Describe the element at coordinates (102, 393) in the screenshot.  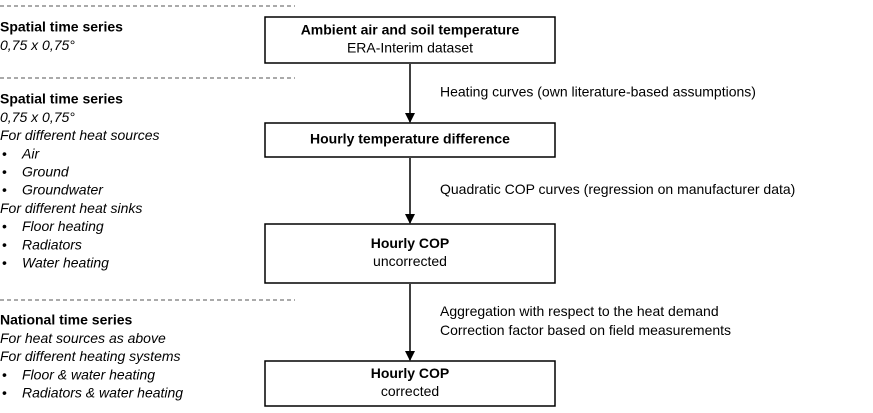
I see `bullet-item: Radiators & water heating` at that location.